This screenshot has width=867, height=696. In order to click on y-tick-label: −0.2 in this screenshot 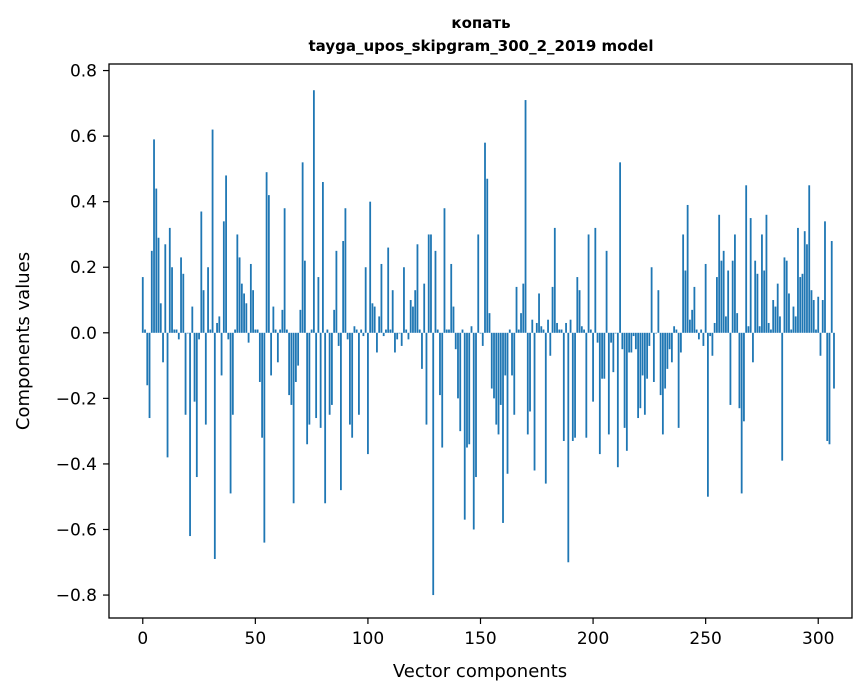, I will do `click(76, 399)`.